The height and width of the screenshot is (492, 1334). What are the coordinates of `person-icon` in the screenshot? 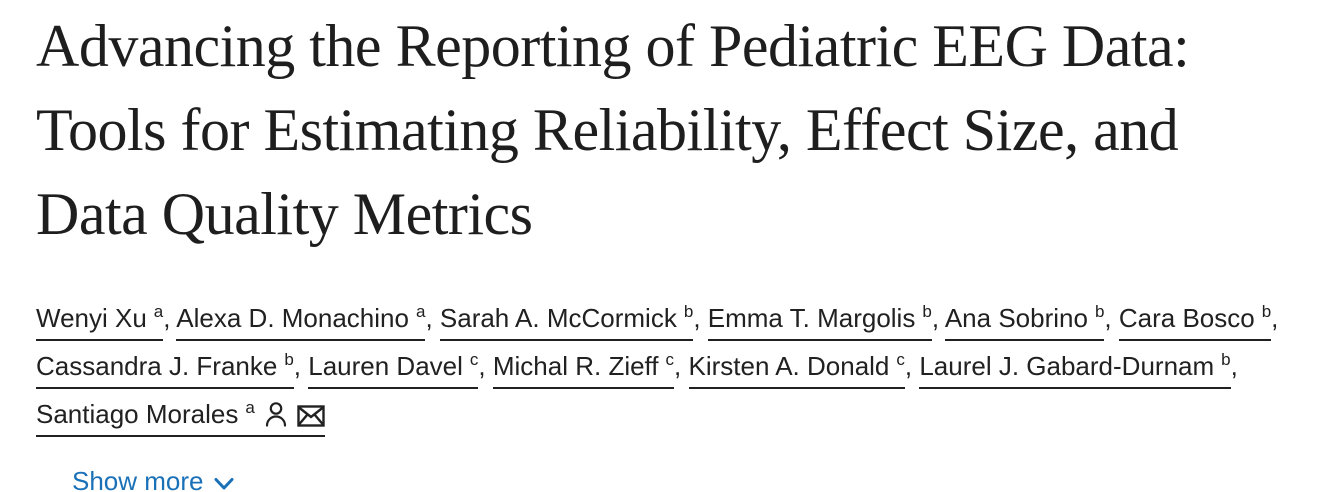 It's located at (275, 414).